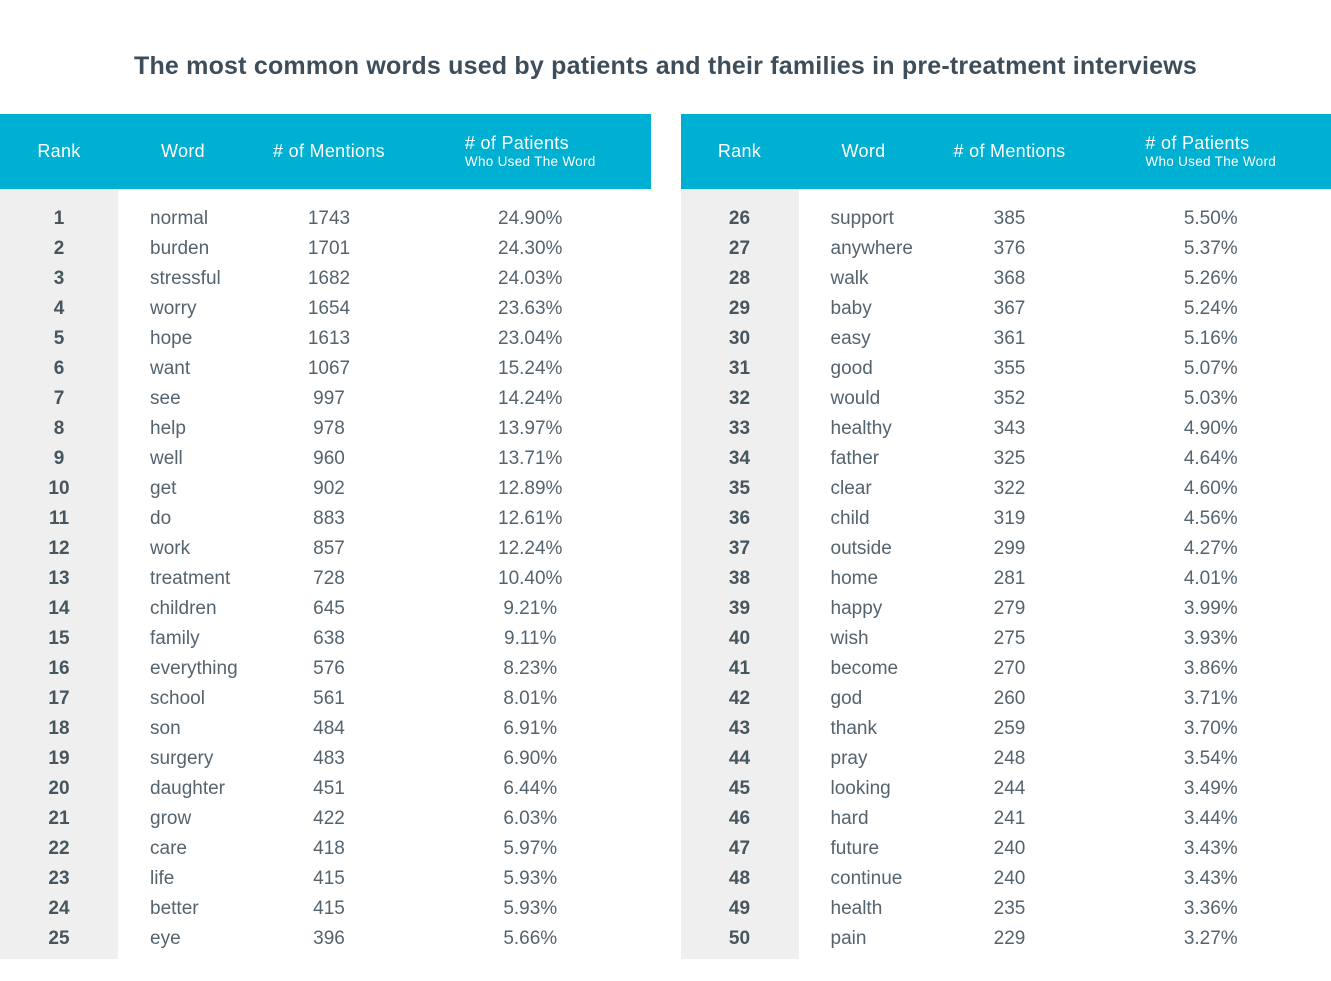 This screenshot has height=981, width=1331. Describe the element at coordinates (1006, 369) in the screenshot. I see `table-row: 31 good 355 5.07%` at that location.